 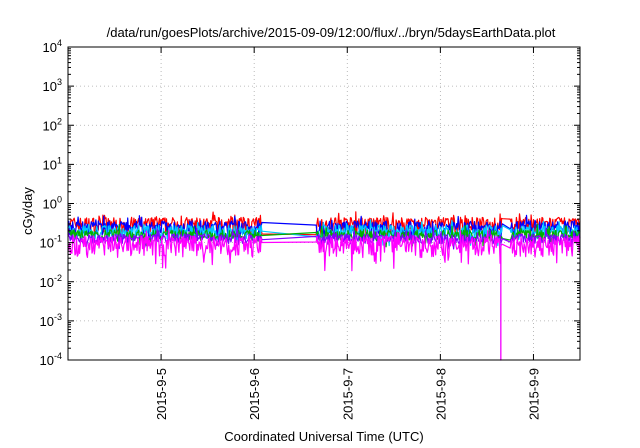 What do you see at coordinates (161, 394) in the screenshot?
I see `x-tick-label: 2015-9-5` at bounding box center [161, 394].